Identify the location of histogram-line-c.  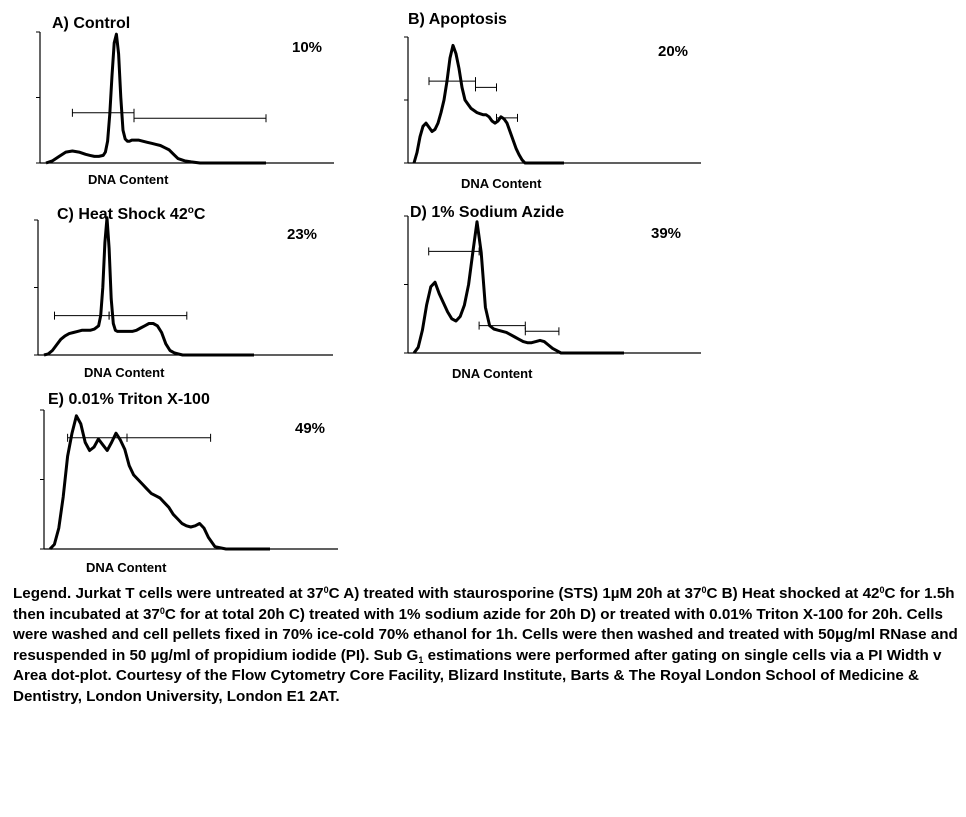
(148, 286).